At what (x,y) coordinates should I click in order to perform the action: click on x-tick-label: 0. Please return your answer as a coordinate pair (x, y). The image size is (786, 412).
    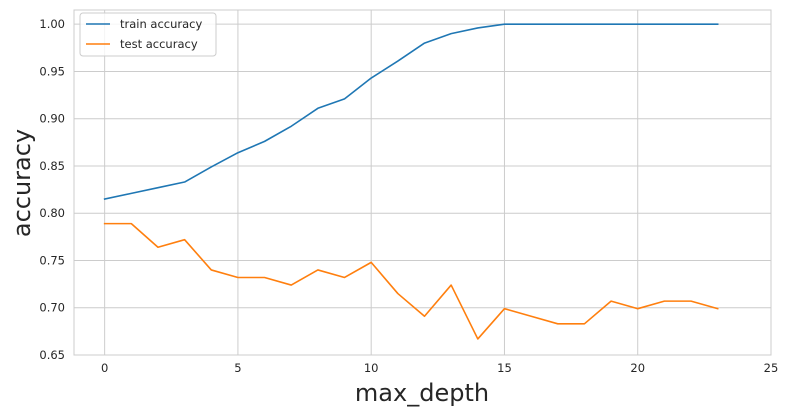
    Looking at the image, I should click on (104, 368).